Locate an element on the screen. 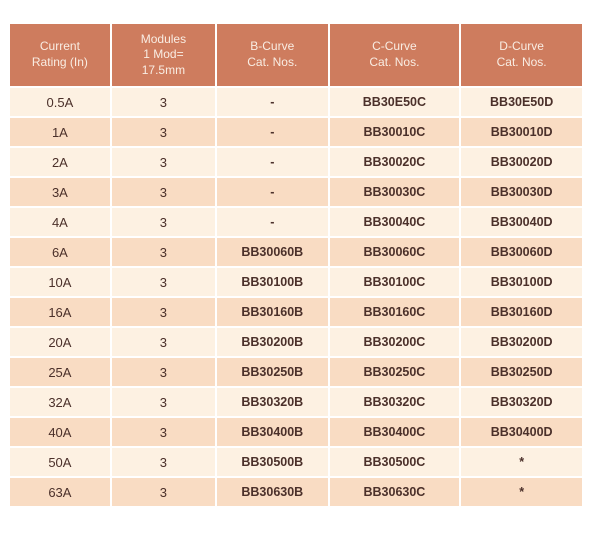 The height and width of the screenshot is (536, 612). column-header-b_curve: B-Curve Cat. Nos. is located at coordinates (272, 55).